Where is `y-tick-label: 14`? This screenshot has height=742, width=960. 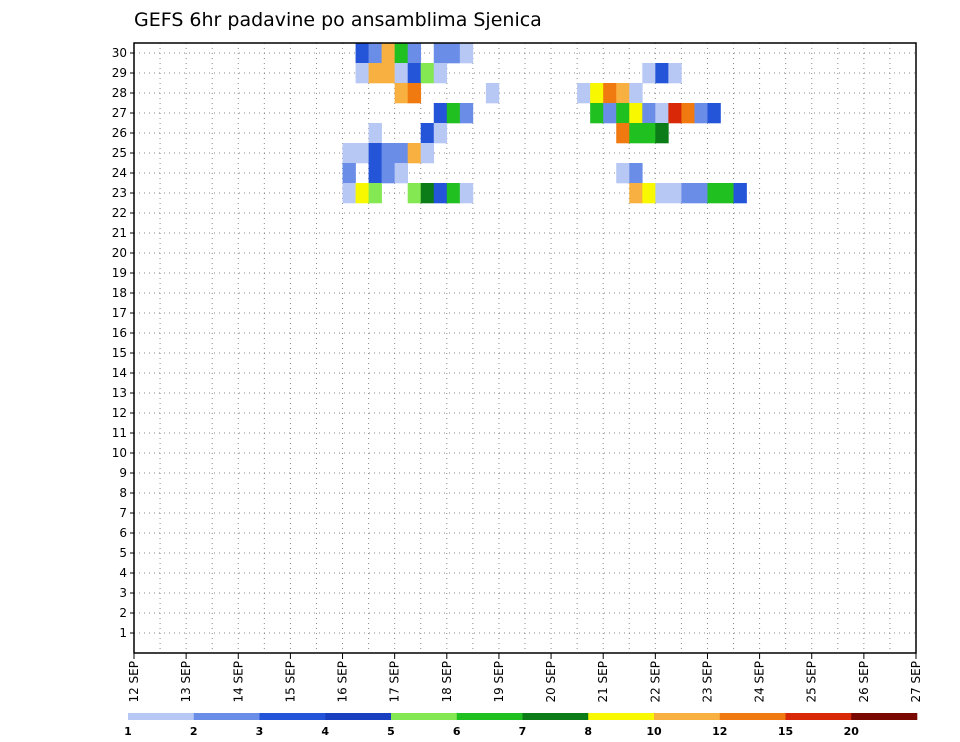
y-tick-label: 14 is located at coordinates (119, 373).